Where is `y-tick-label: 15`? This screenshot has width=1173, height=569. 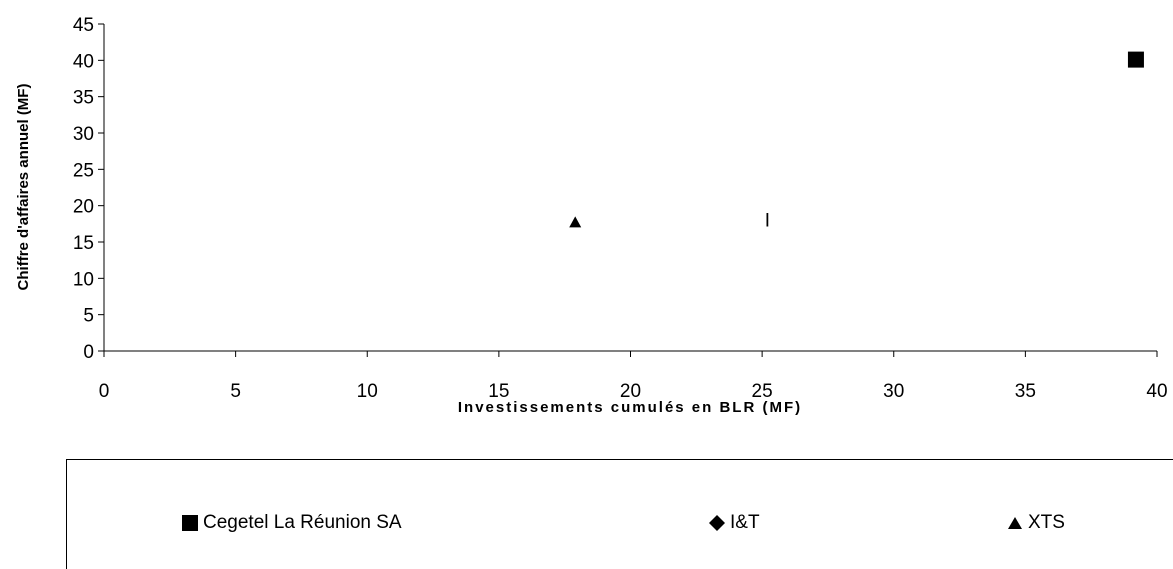 y-tick-label: 15 is located at coordinates (83, 243).